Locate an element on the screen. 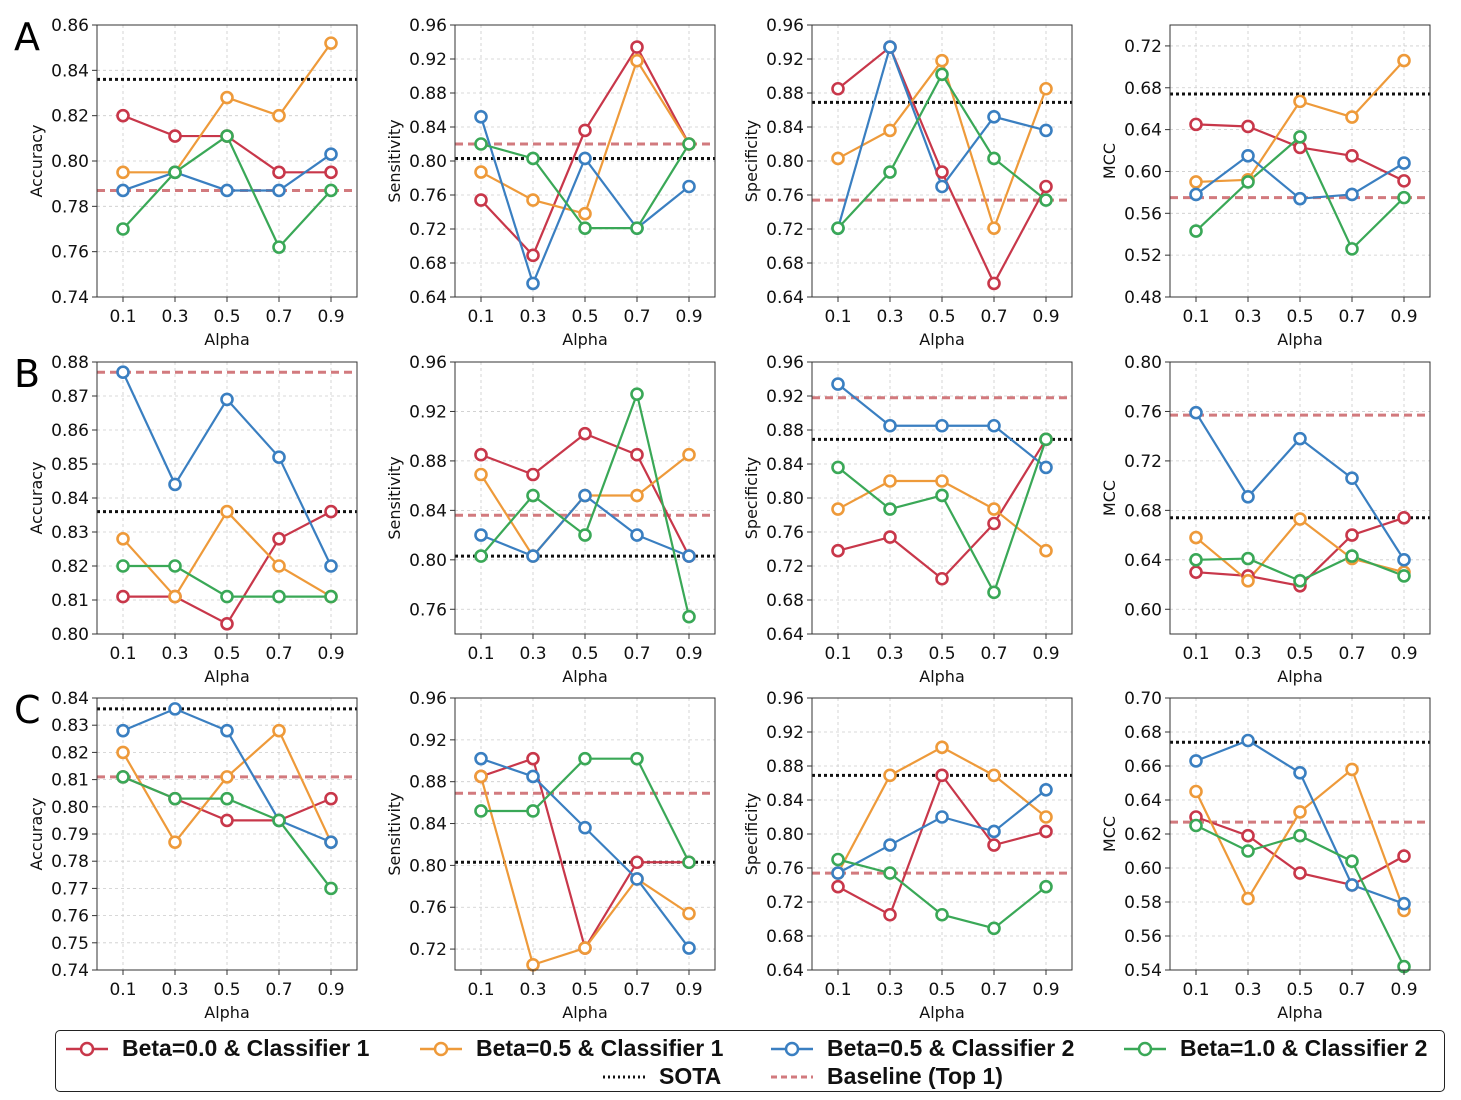  y-axis-label: Sensitivity is located at coordinates (394, 497).